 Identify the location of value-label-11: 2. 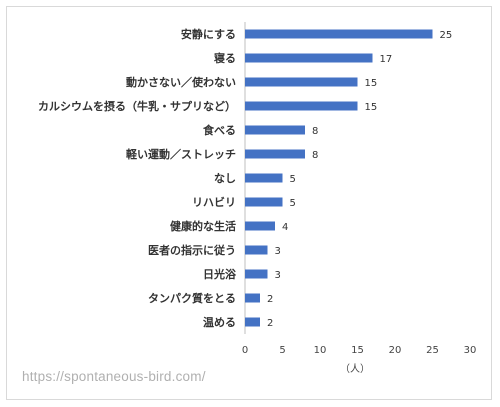
(270, 299).